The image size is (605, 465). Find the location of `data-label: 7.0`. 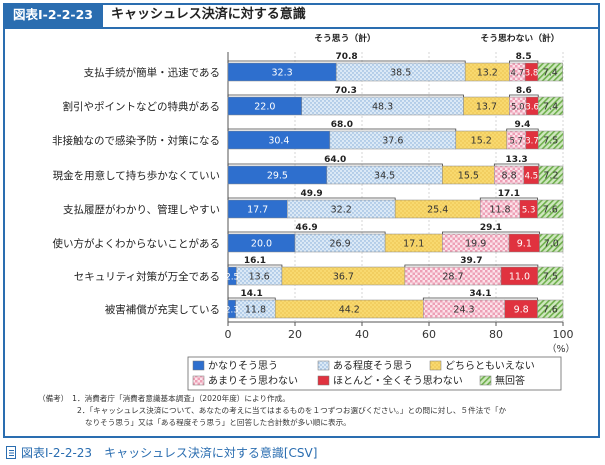

data-label: 7.0 is located at coordinates (551, 244).